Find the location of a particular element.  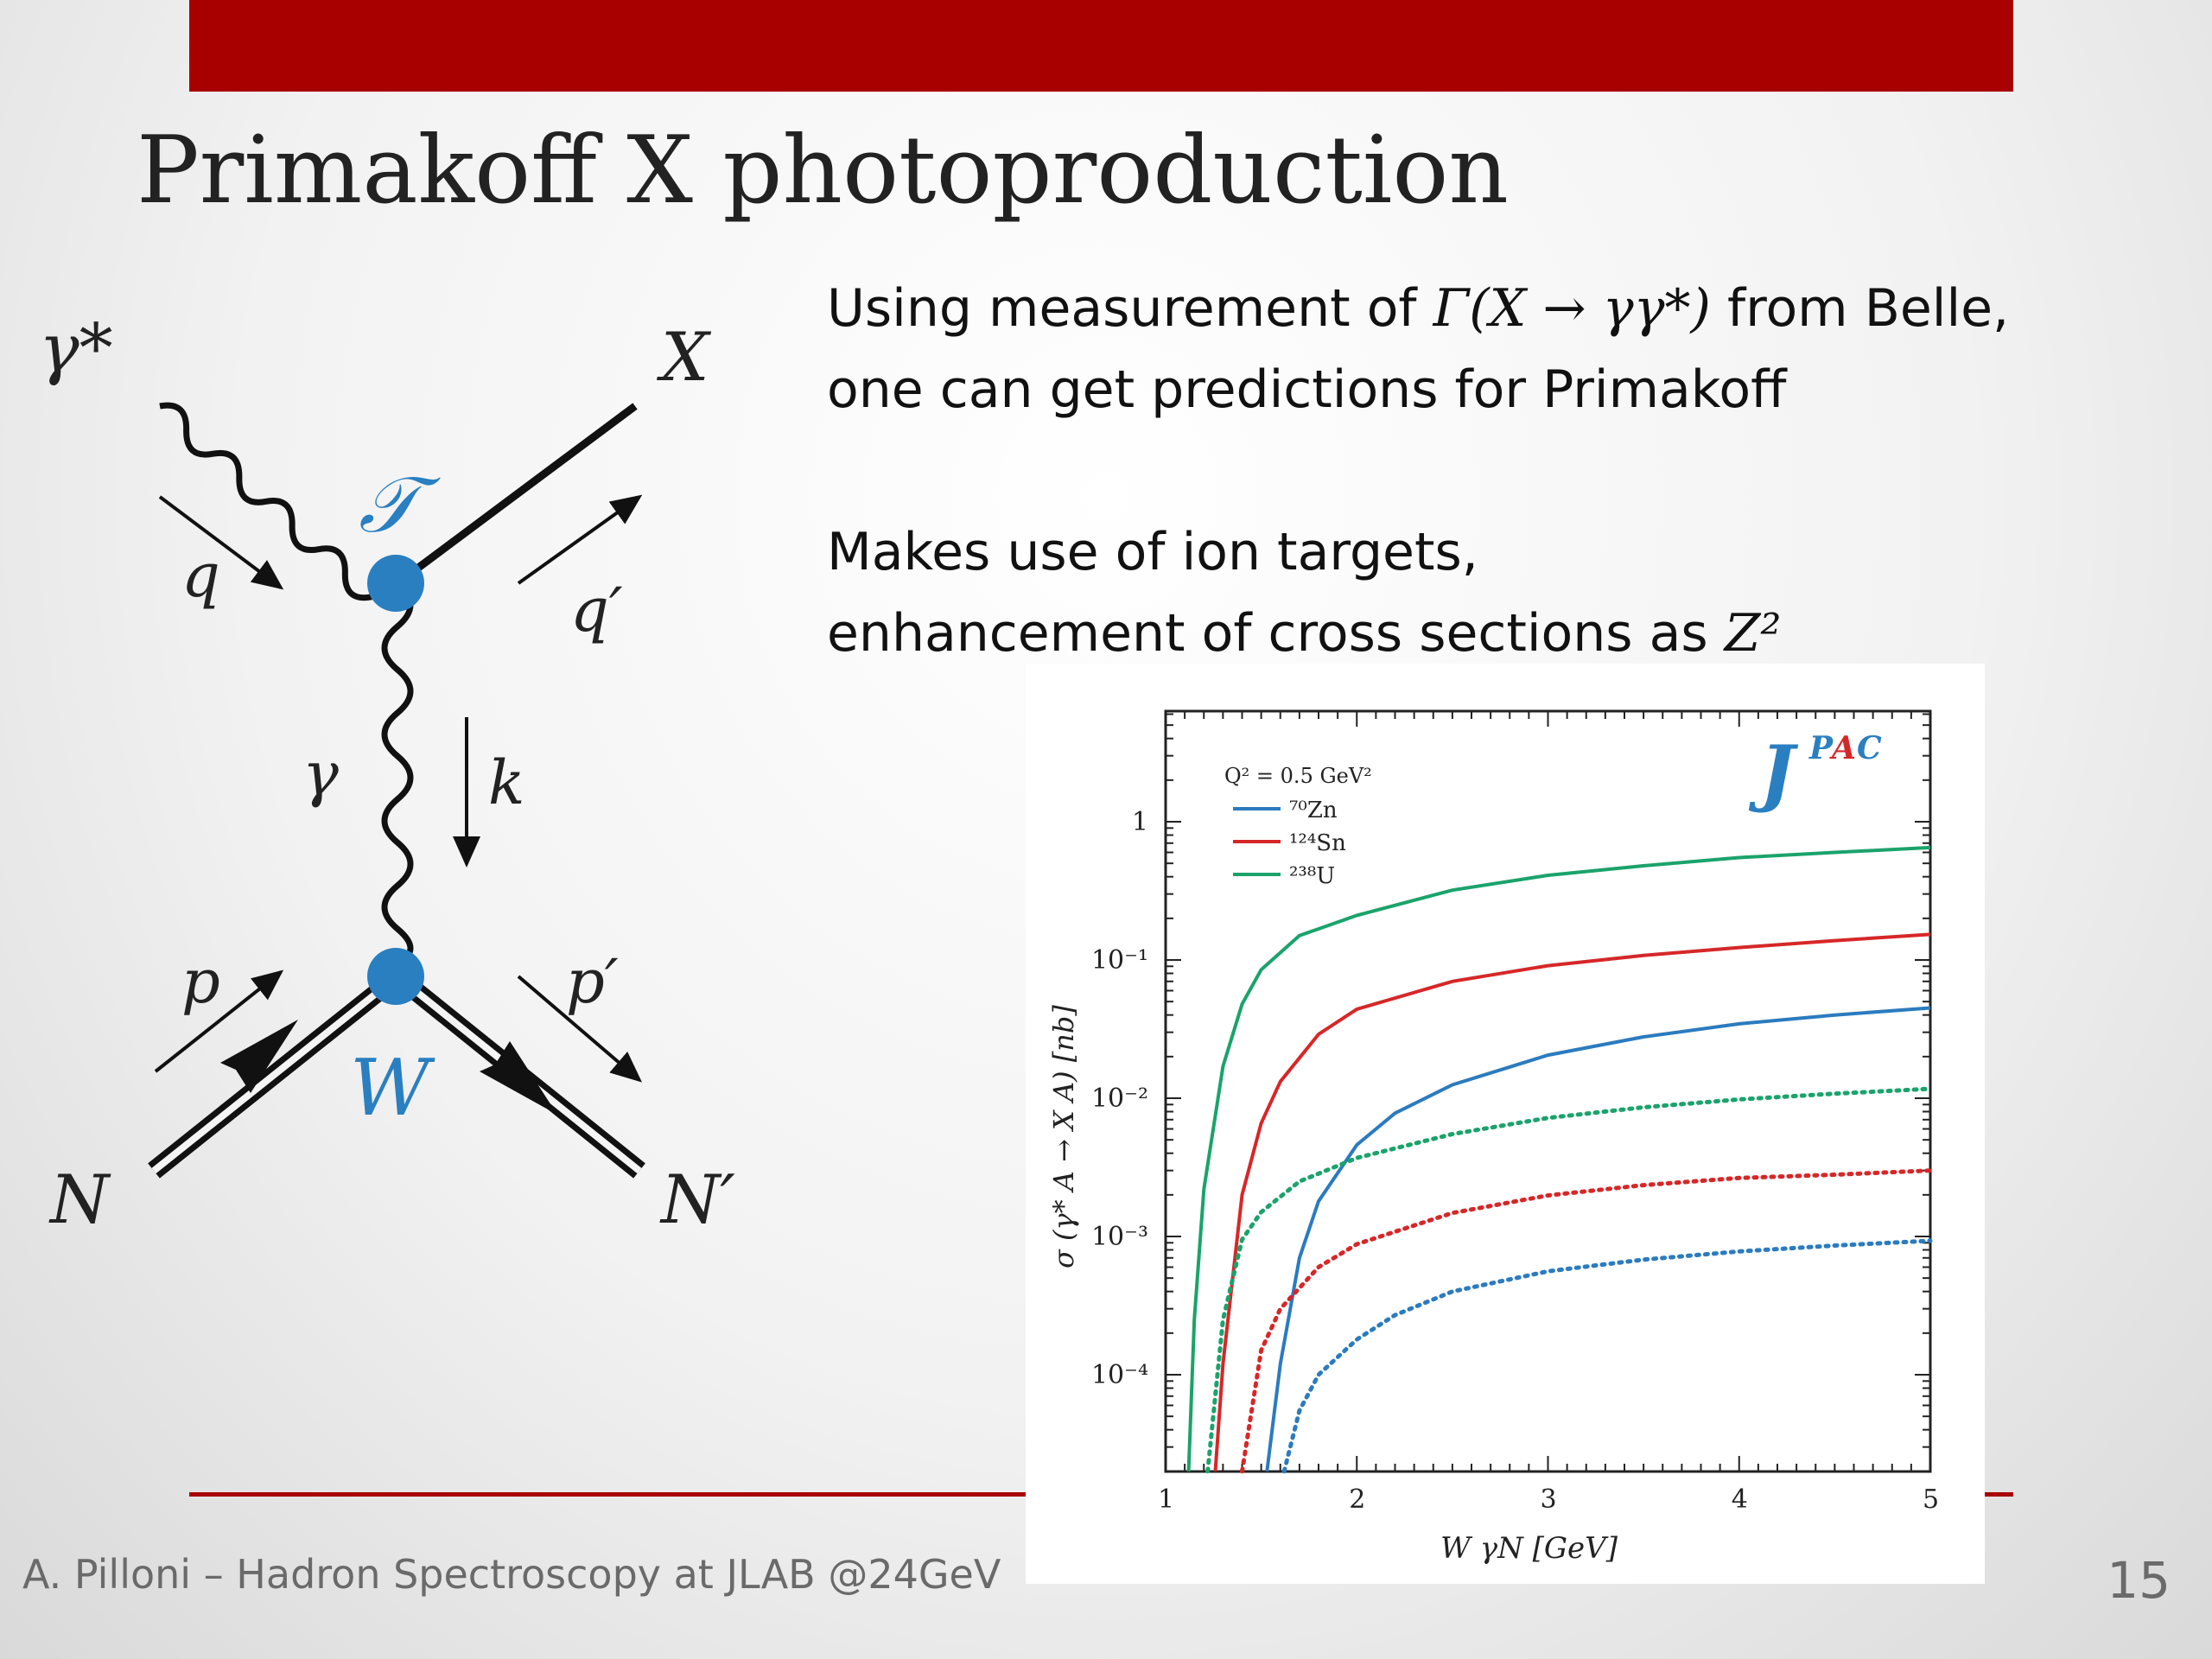

svg-text: J is located at coordinates (1773, 772).